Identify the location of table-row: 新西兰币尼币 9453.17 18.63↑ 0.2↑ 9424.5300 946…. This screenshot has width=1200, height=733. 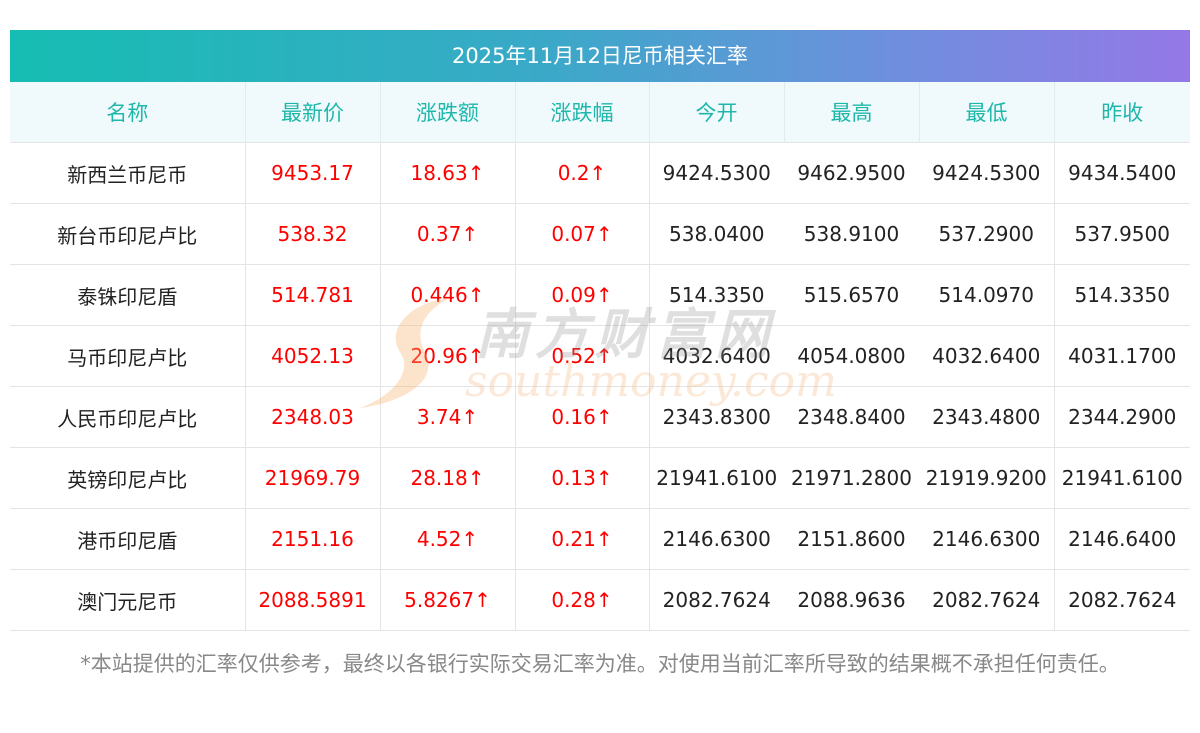
(600, 173).